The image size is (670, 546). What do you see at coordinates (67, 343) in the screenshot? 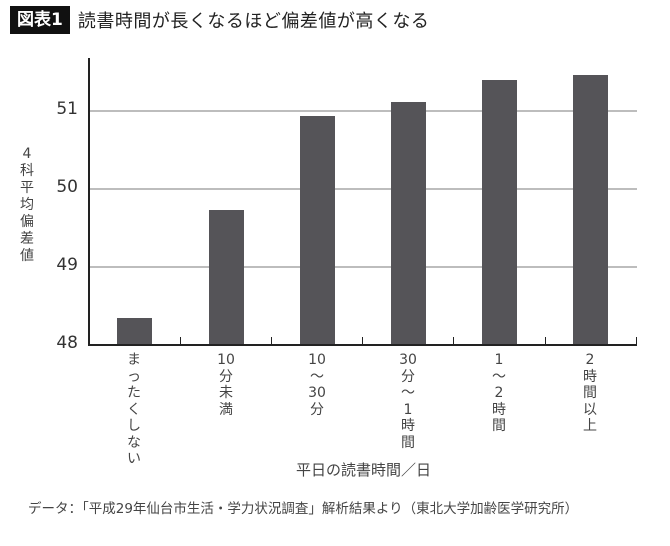
I see `ytick-48: 48` at bounding box center [67, 343].